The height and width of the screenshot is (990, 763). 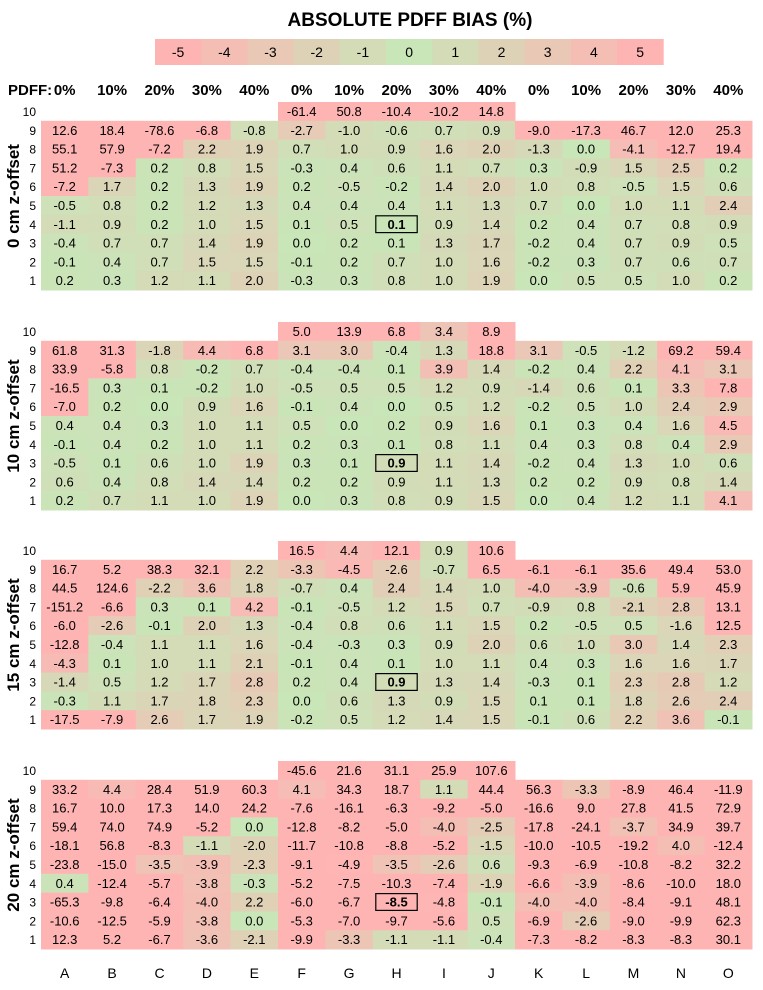 What do you see at coordinates (491, 111) in the screenshot?
I see `cell-value-label: 14.8` at bounding box center [491, 111].